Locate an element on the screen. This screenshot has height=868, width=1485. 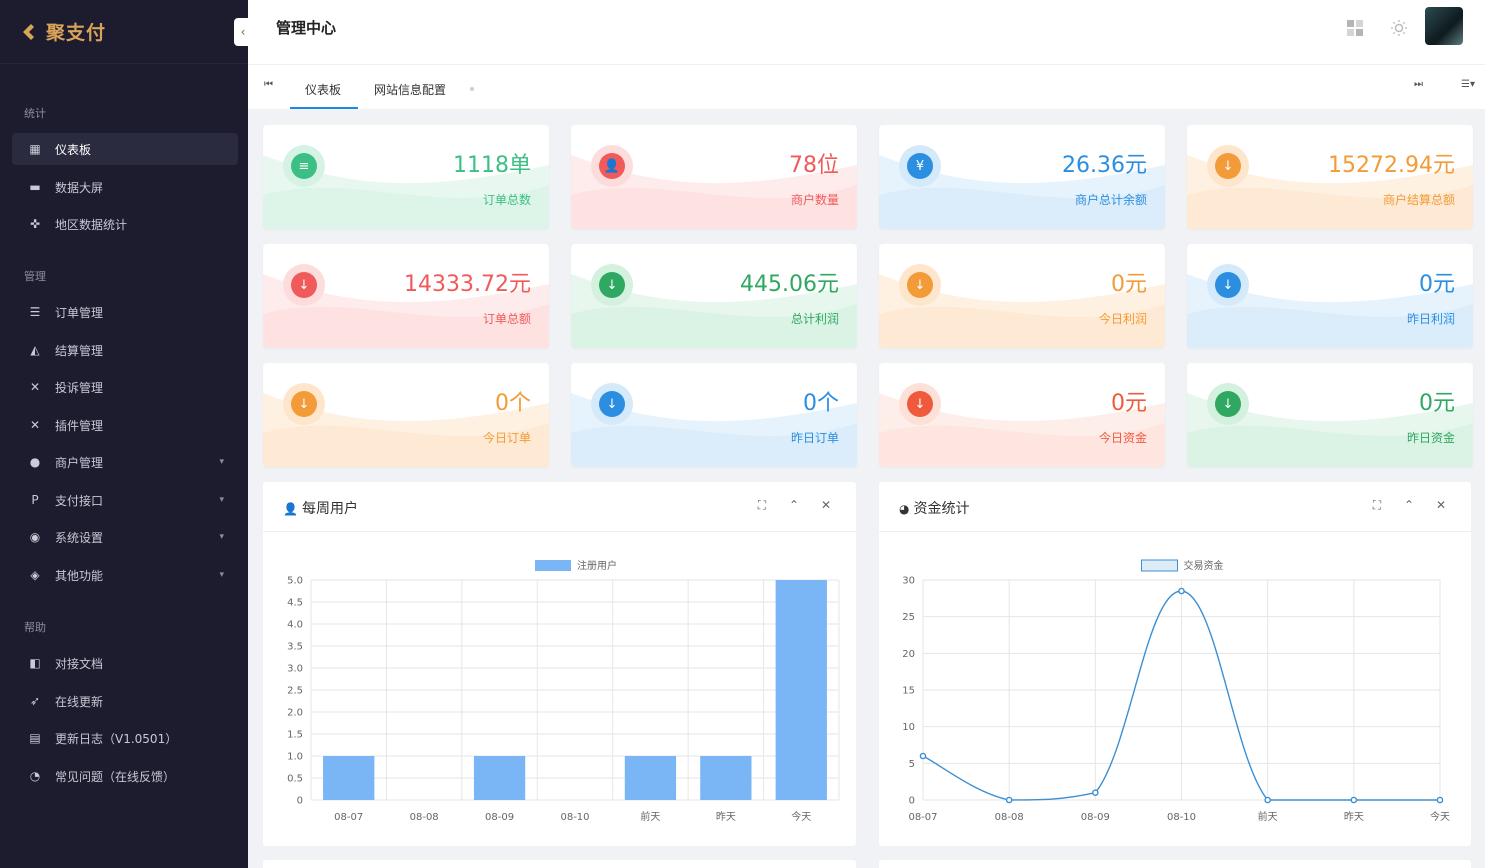
sidebar-item-label: 更新日志（V1.0501） is located at coordinates (116, 738).